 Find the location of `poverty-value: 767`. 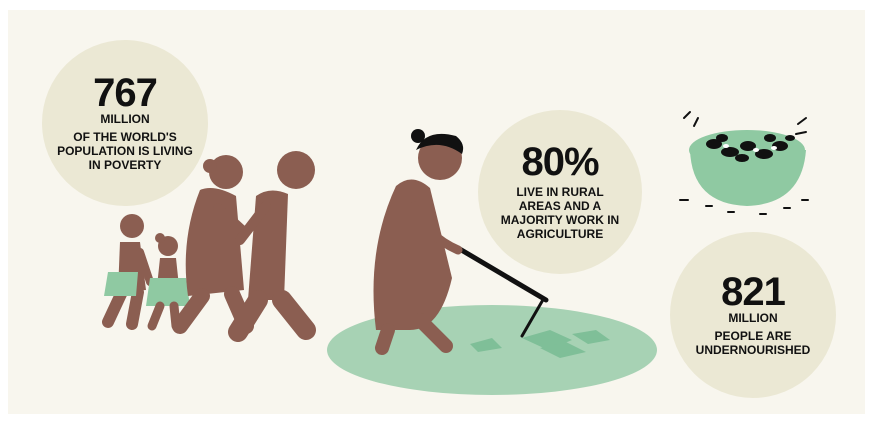

poverty-value: 767 is located at coordinates (125, 93).